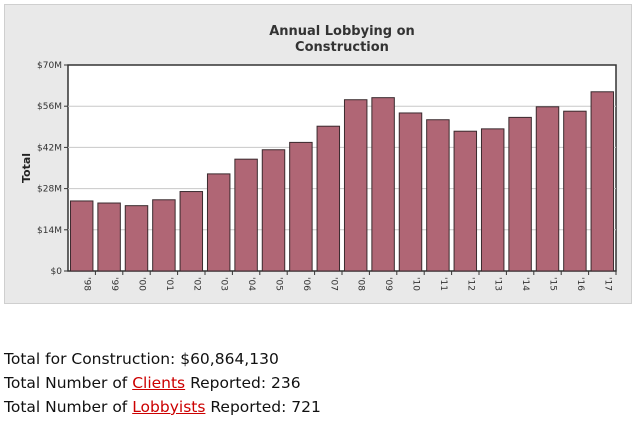 The height and width of the screenshot is (423, 637). Describe the element at coordinates (251, 284) in the screenshot. I see `x-tick-label: '04` at that location.